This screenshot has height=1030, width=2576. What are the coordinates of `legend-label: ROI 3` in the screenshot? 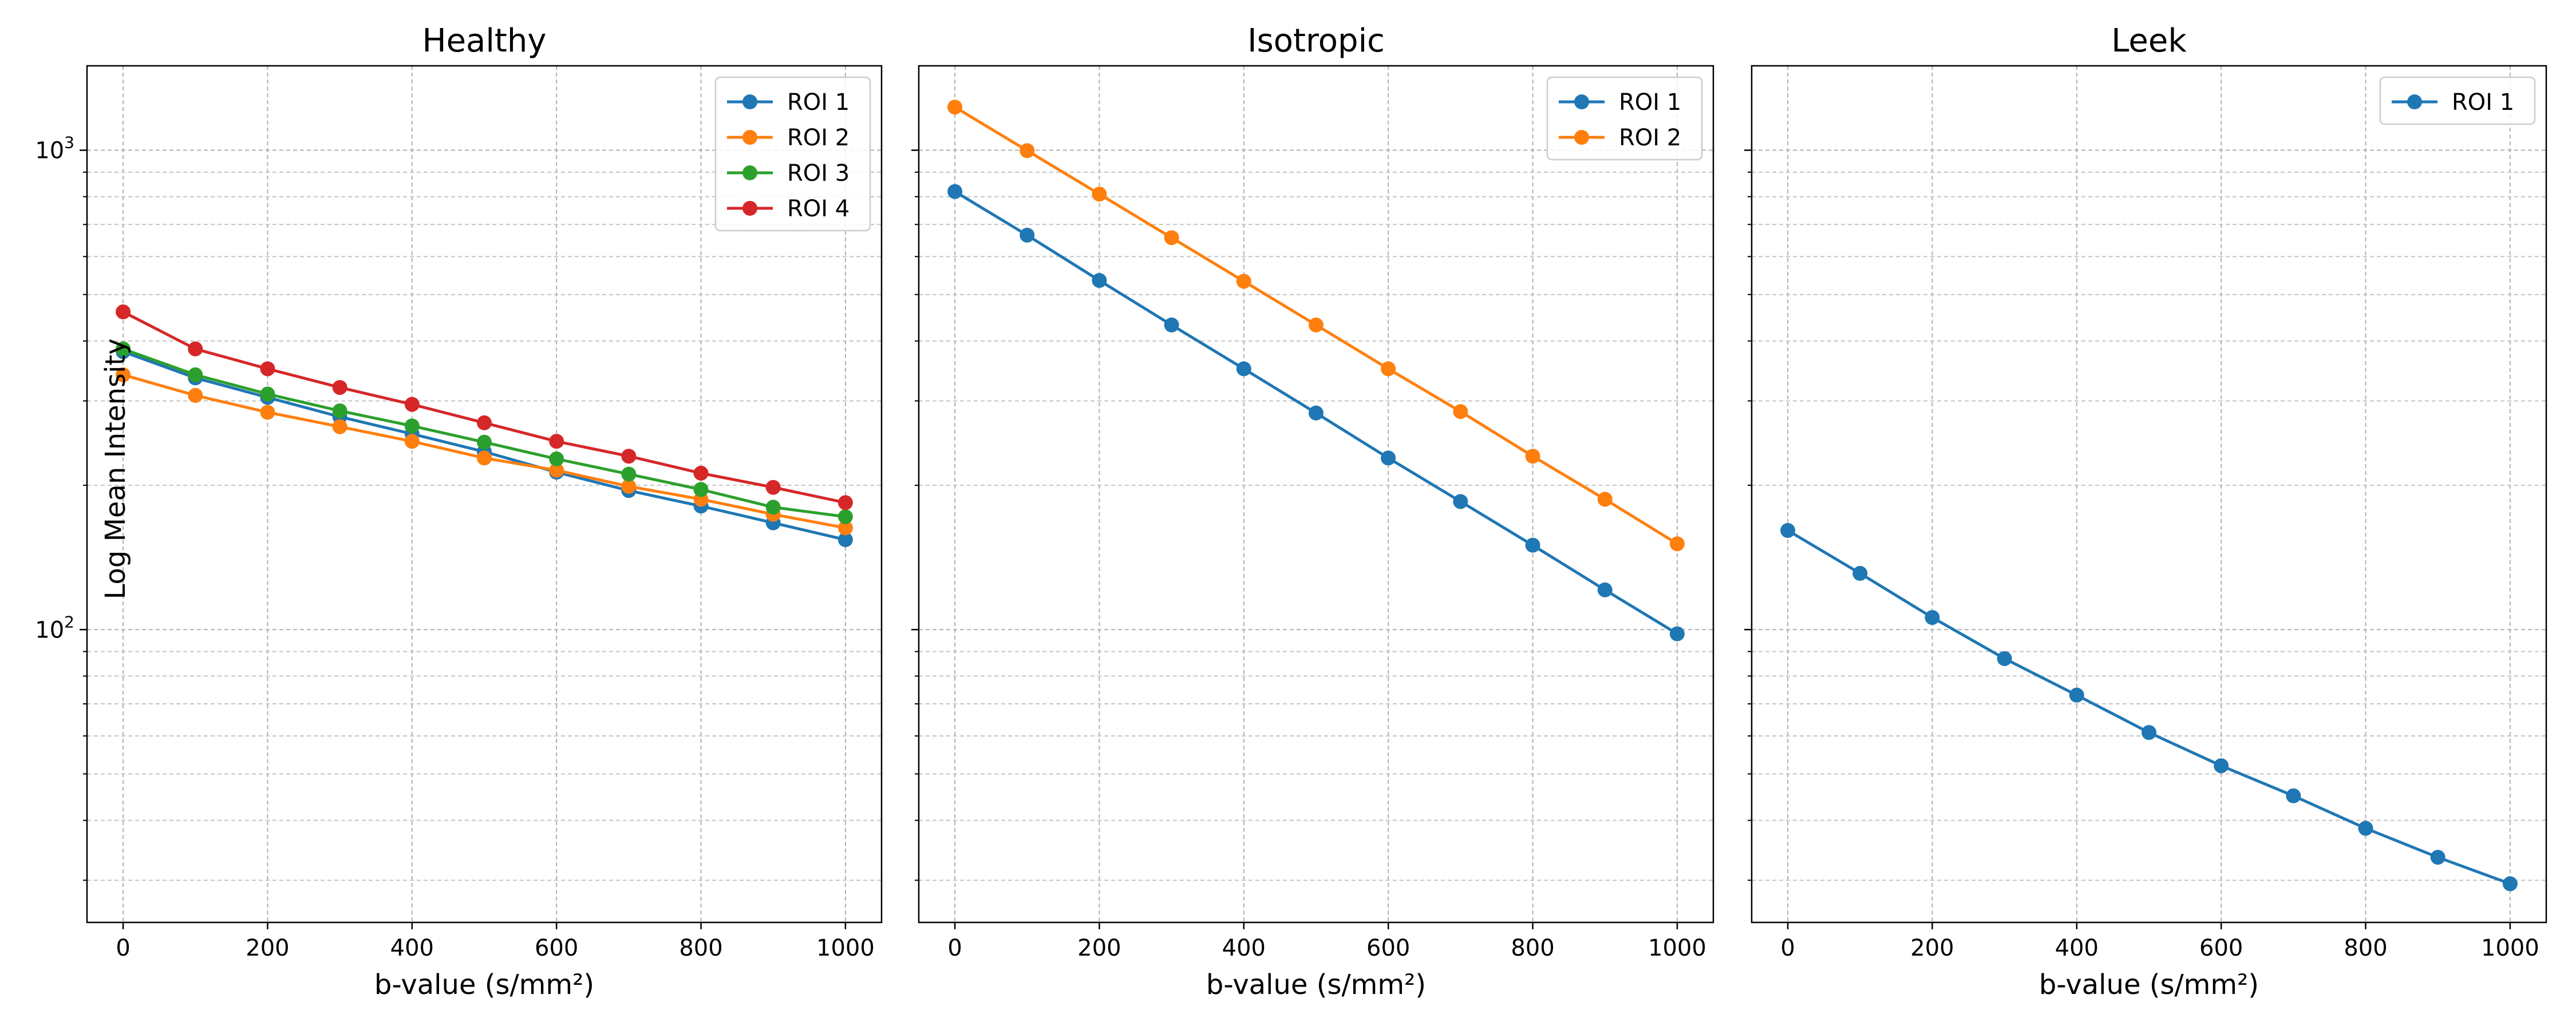 It's located at (818, 173).